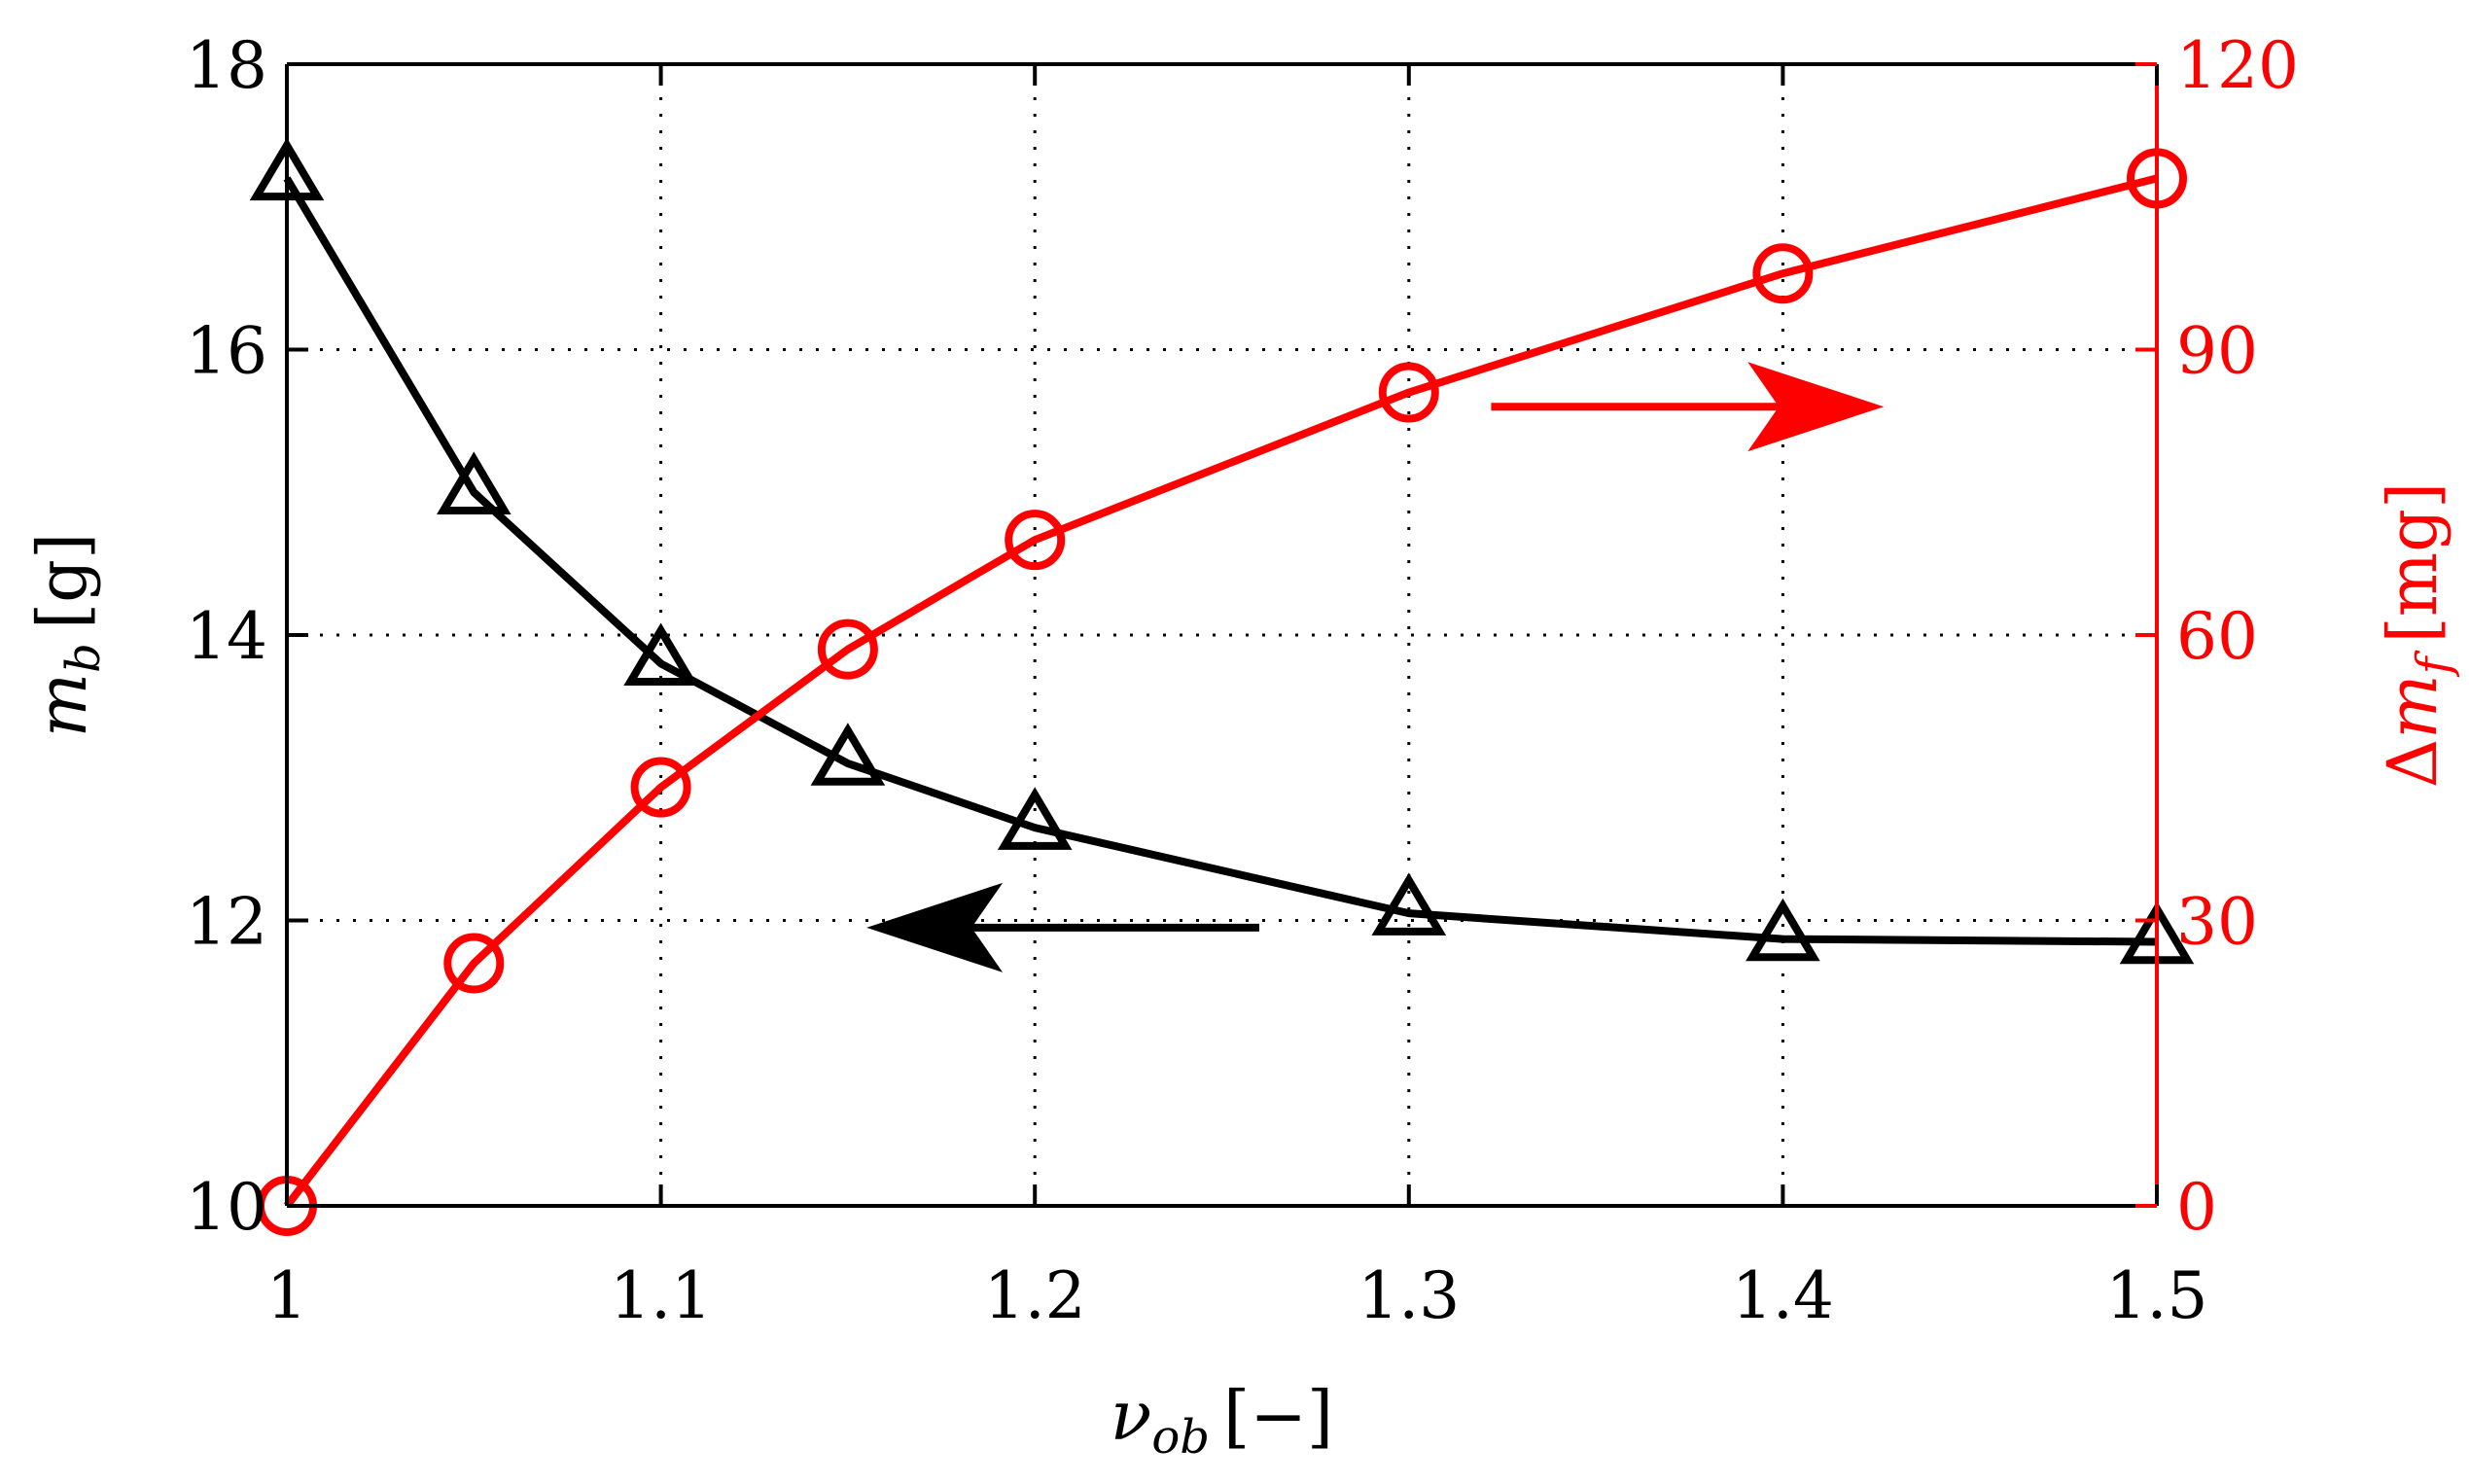 Image resolution: width=2469 pixels, height=1484 pixels. I want to click on right-axis-label-unit: [mg], so click(2413, 563).